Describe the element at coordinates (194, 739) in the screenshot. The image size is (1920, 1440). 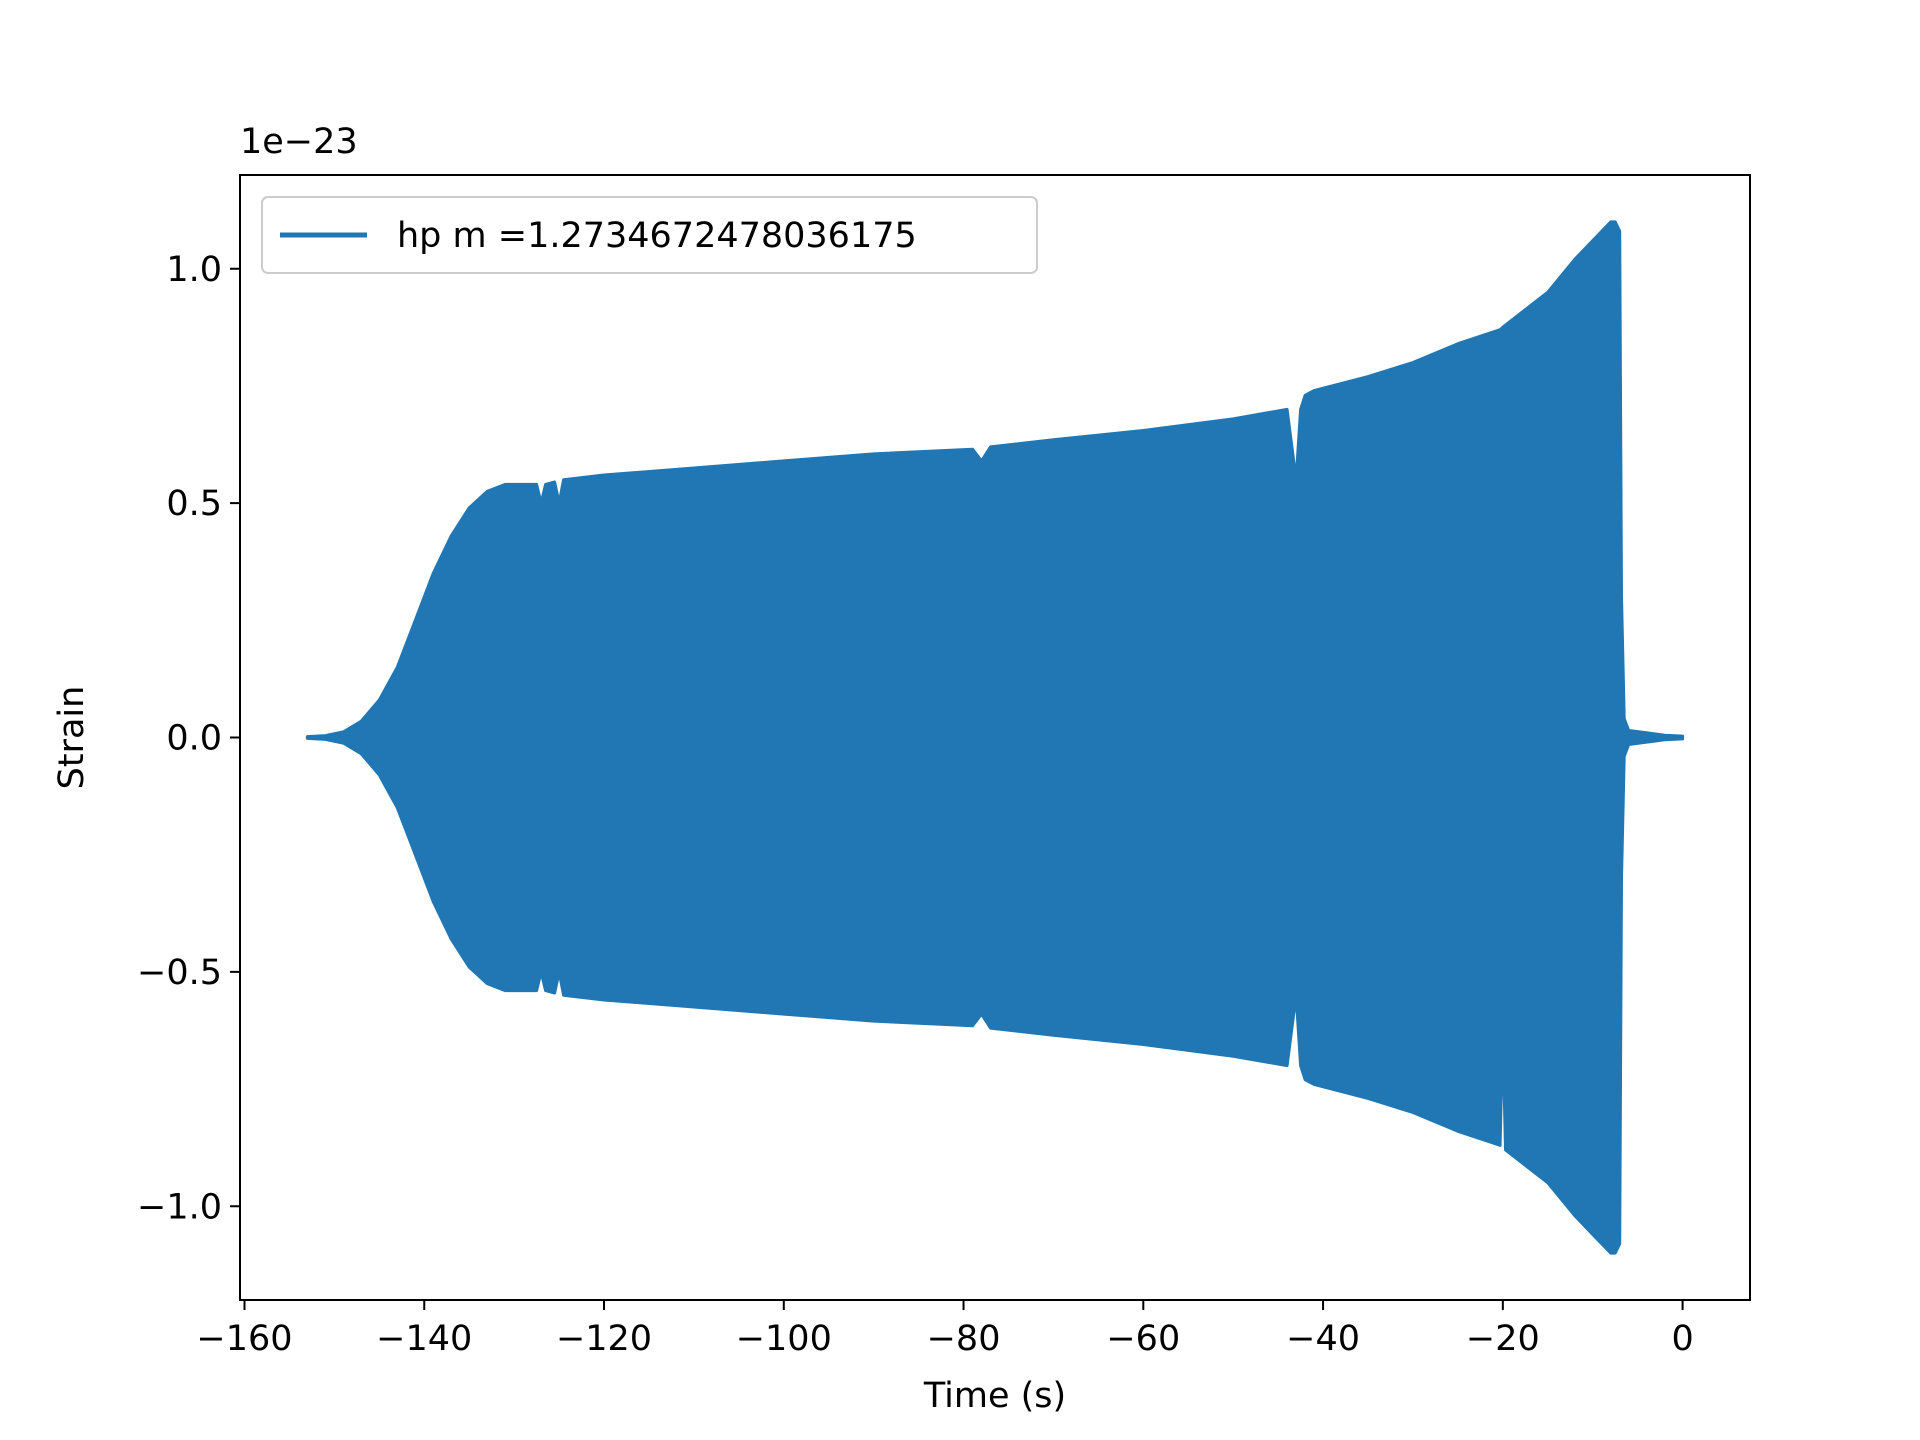
I see `y-tick-label: 0.0` at that location.